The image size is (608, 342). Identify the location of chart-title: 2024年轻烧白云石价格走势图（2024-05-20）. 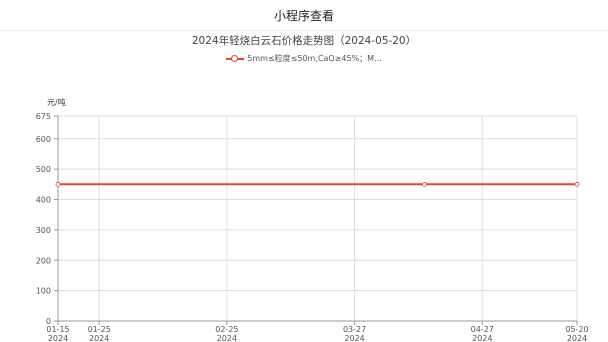
(304, 41).